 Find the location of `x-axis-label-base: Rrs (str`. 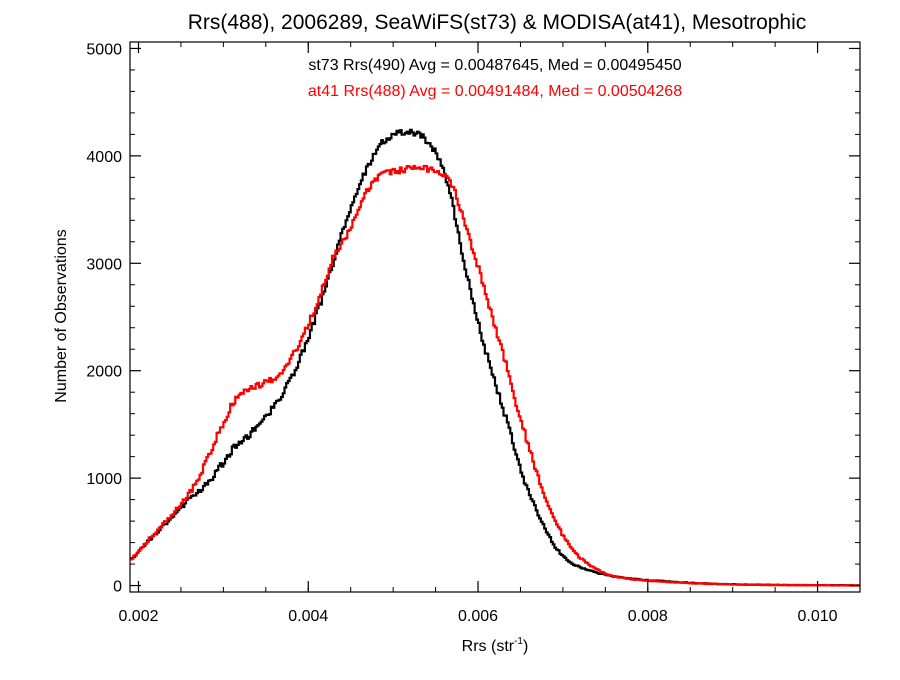

x-axis-label-base: Rrs (str is located at coordinates (488, 646).